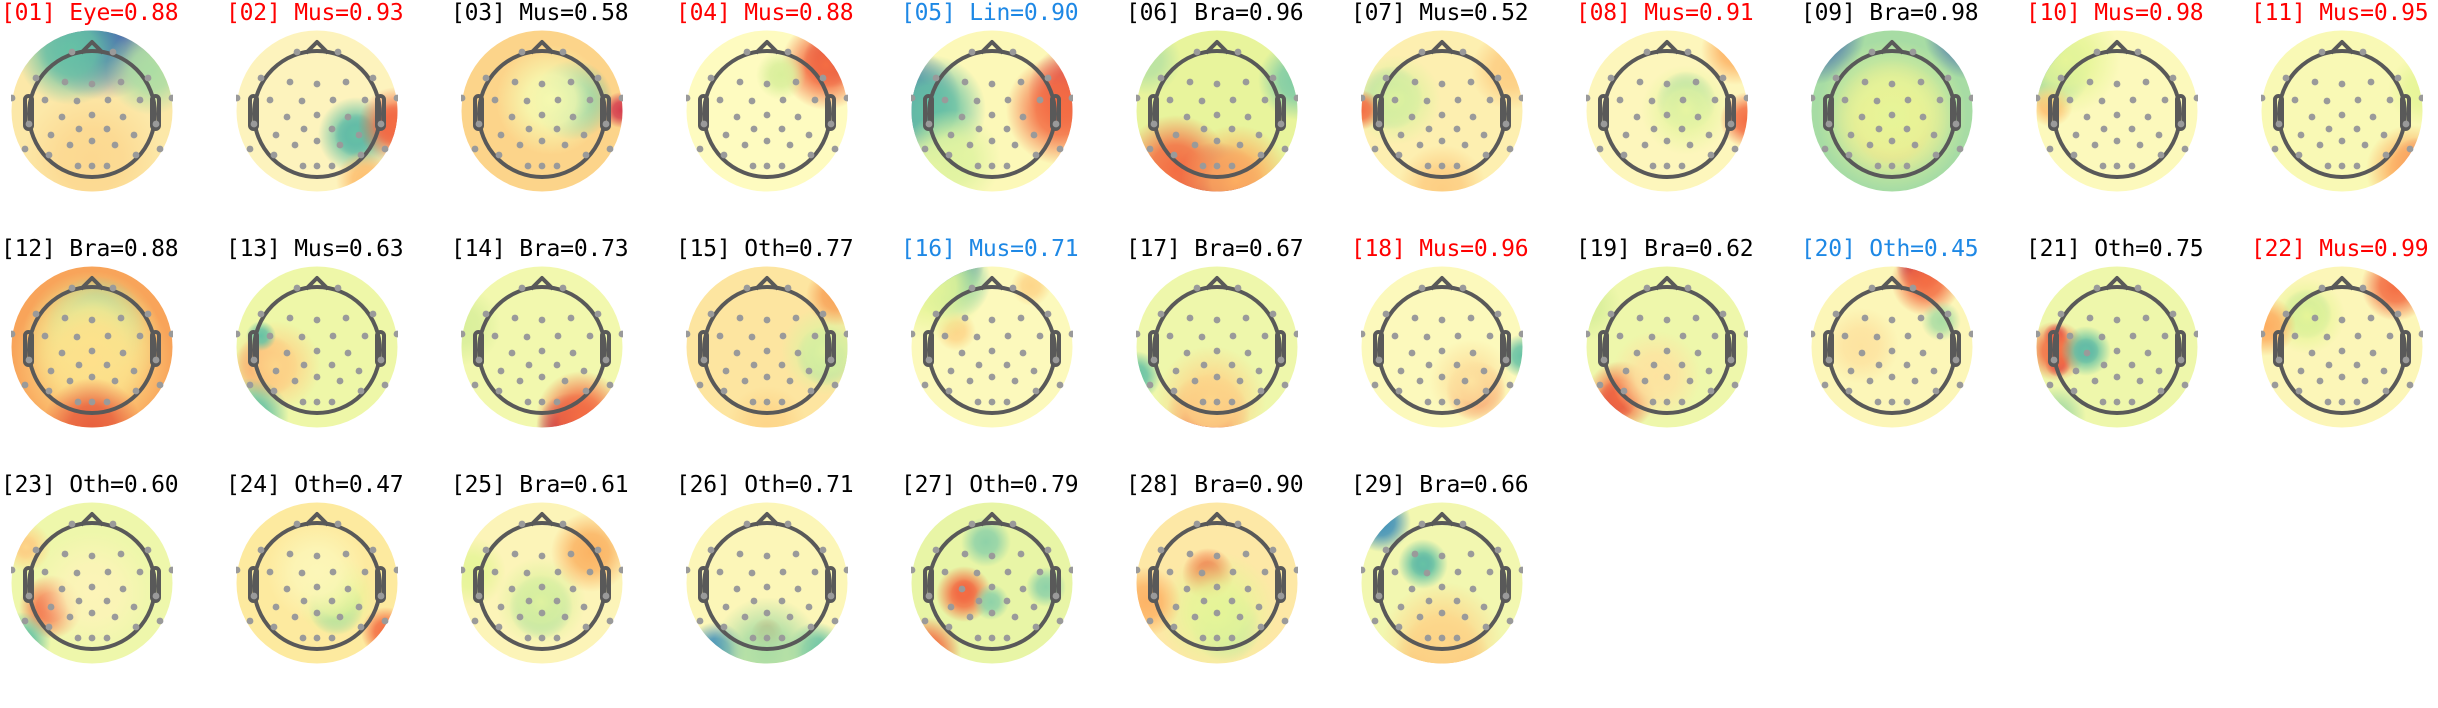  I want to click on component-cell-21: [21] Oth=0.75, so click(2137, 354).